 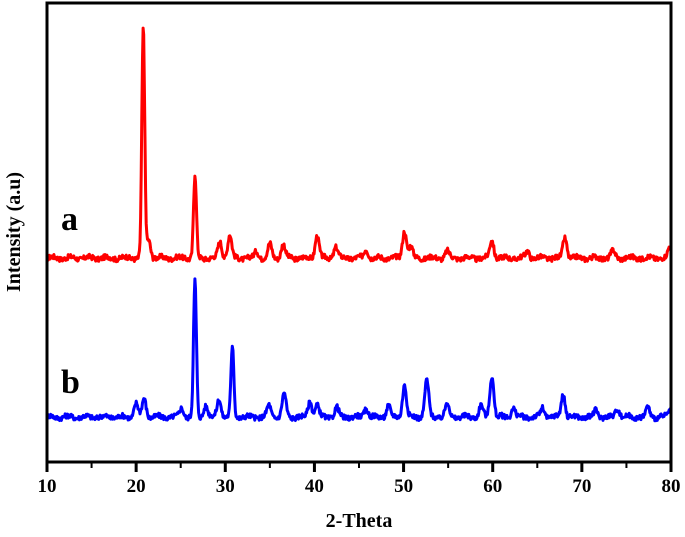 What do you see at coordinates (314, 486) in the screenshot?
I see `x-tick-label: 40` at bounding box center [314, 486].